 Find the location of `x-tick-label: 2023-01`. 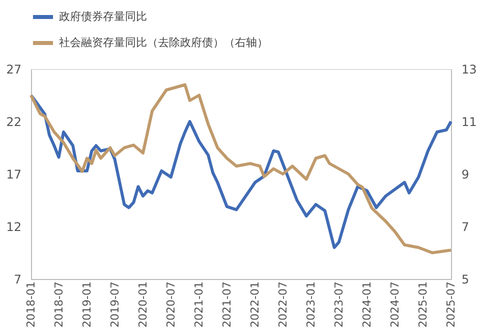

x-tick-label: 2023-01 is located at coordinates (311, 305).